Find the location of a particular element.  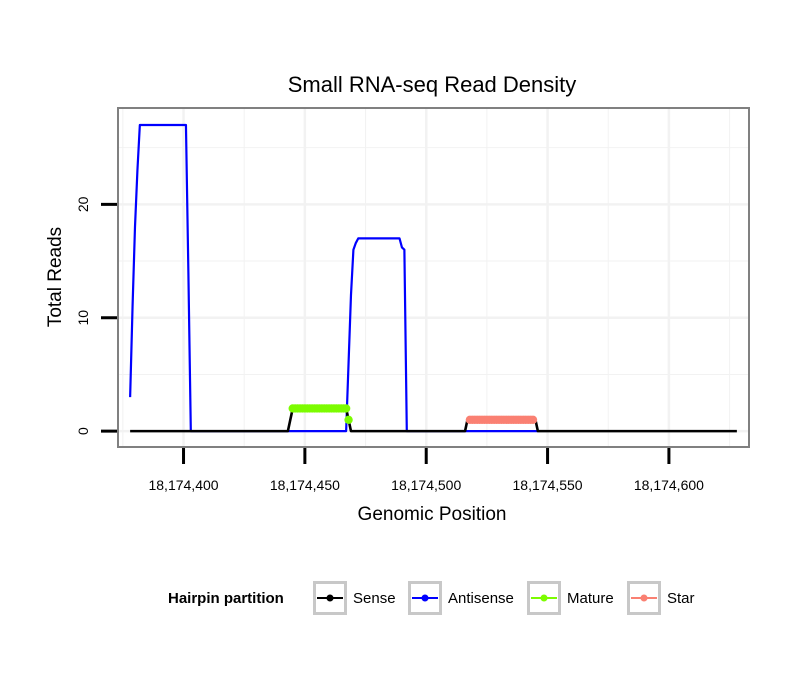

legend-key-sense is located at coordinates (330, 598).